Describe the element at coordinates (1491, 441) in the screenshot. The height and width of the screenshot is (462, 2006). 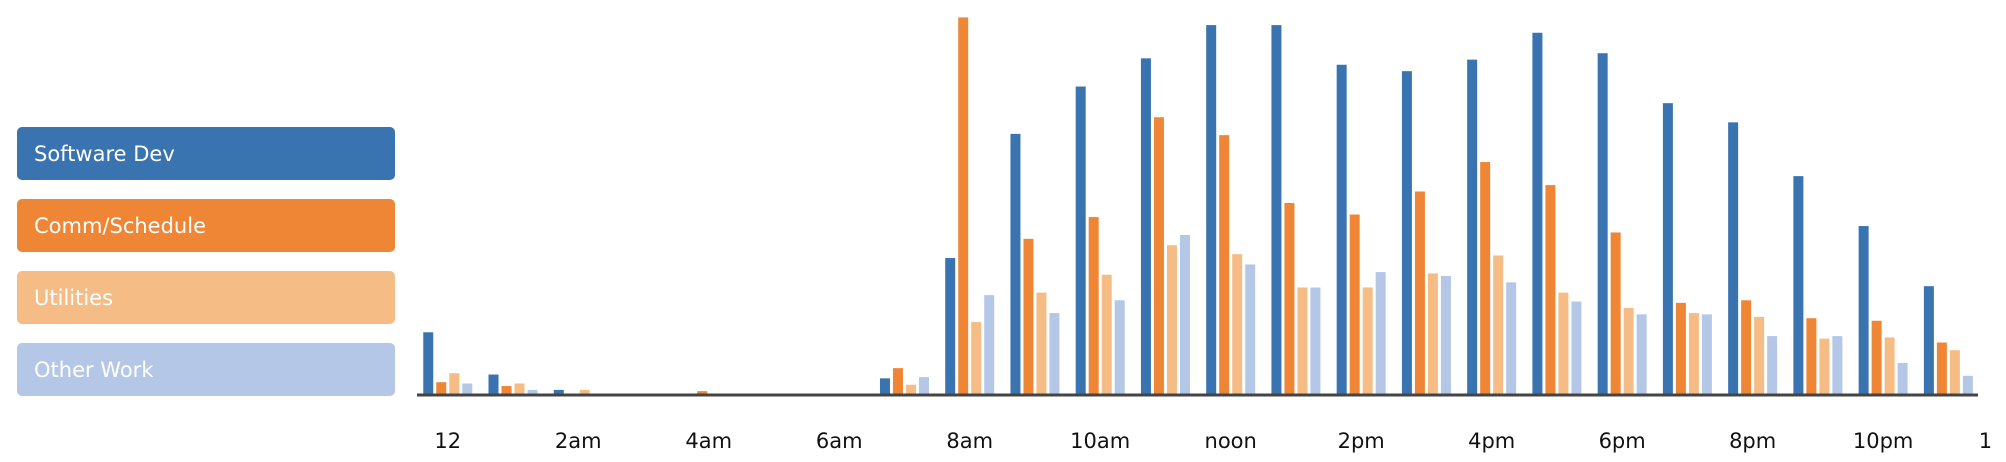
I see `x-tick-label: 4pm` at that location.